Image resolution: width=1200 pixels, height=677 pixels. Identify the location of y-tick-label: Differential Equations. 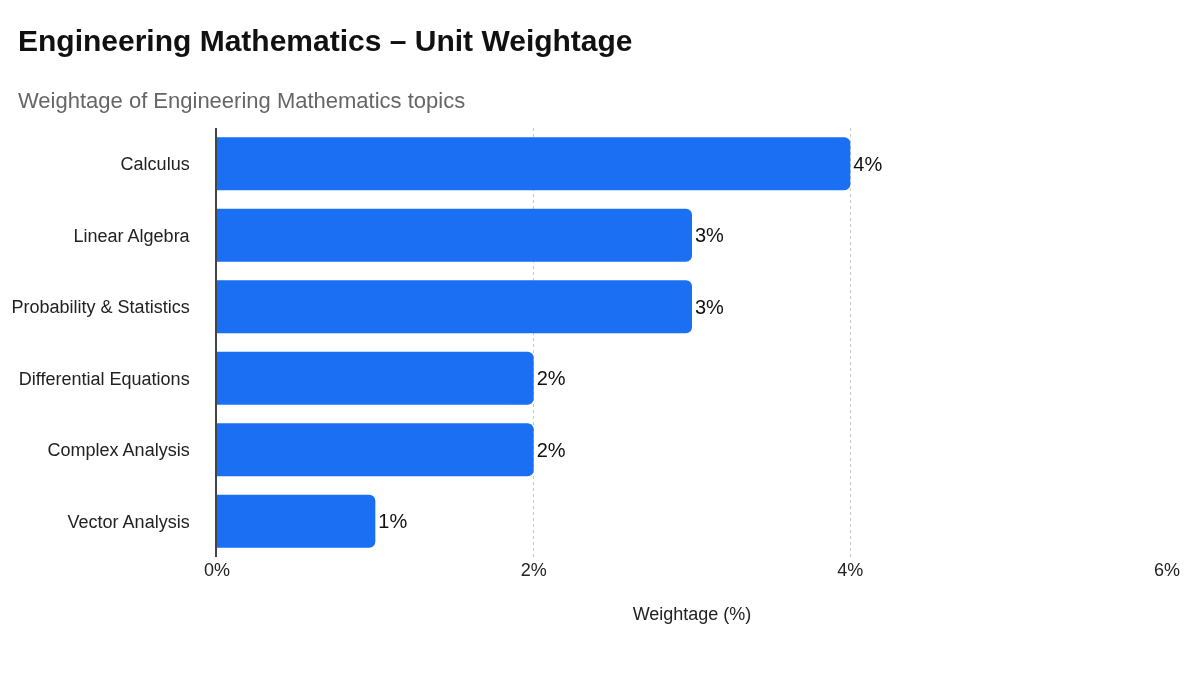
(104, 378).